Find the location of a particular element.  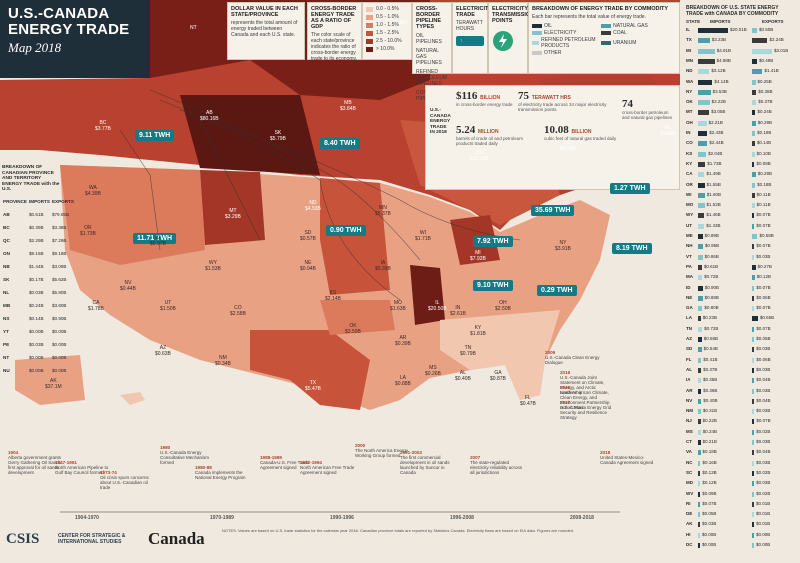

flow-bc-wa: 9.11 TWH is located at coordinates (155, 135).